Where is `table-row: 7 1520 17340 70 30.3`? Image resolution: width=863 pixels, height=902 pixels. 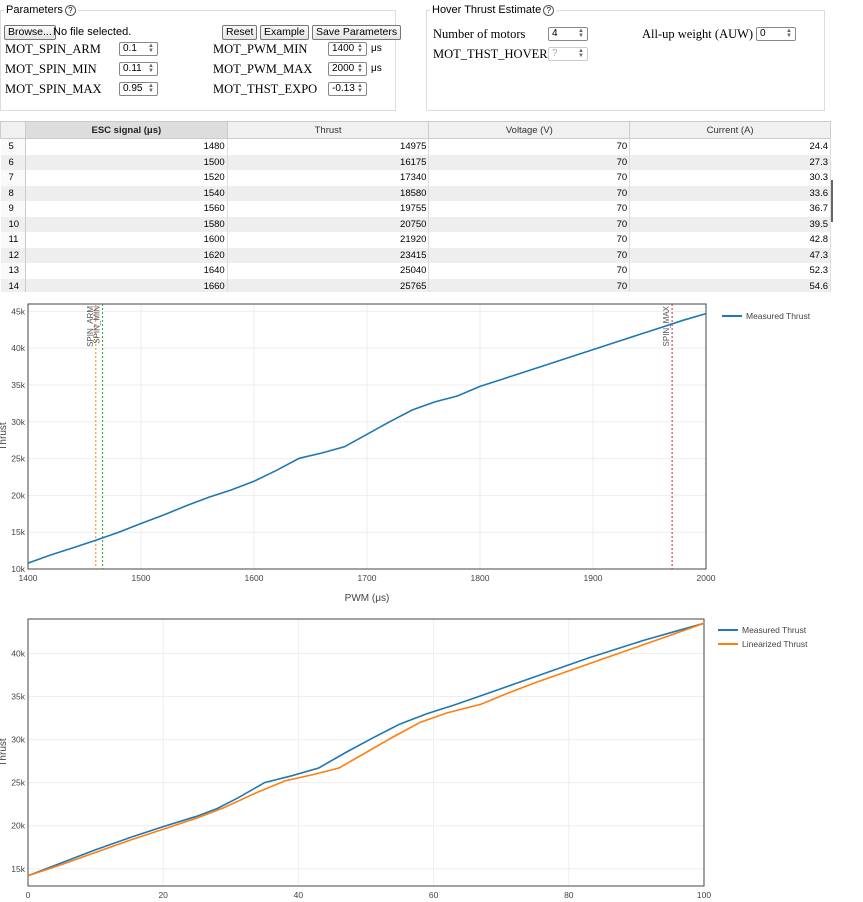 table-row: 7 1520 17340 70 30.3 is located at coordinates (415, 178).